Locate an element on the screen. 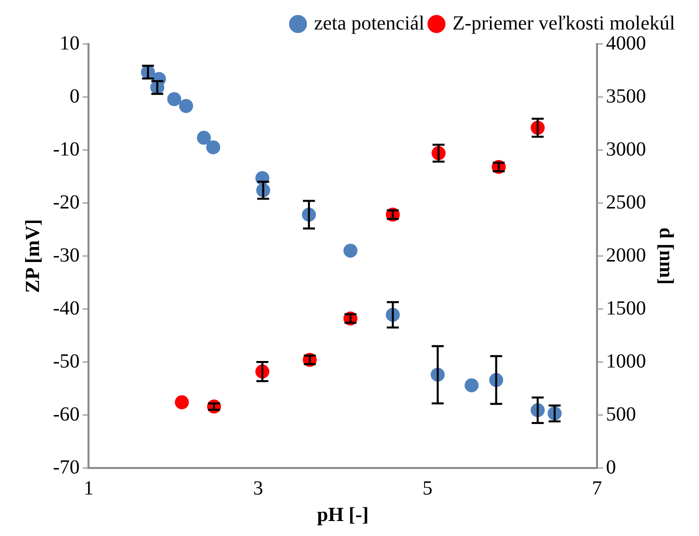 The width and height of the screenshot is (699, 536). x-tick-label: 5 is located at coordinates (427, 488).